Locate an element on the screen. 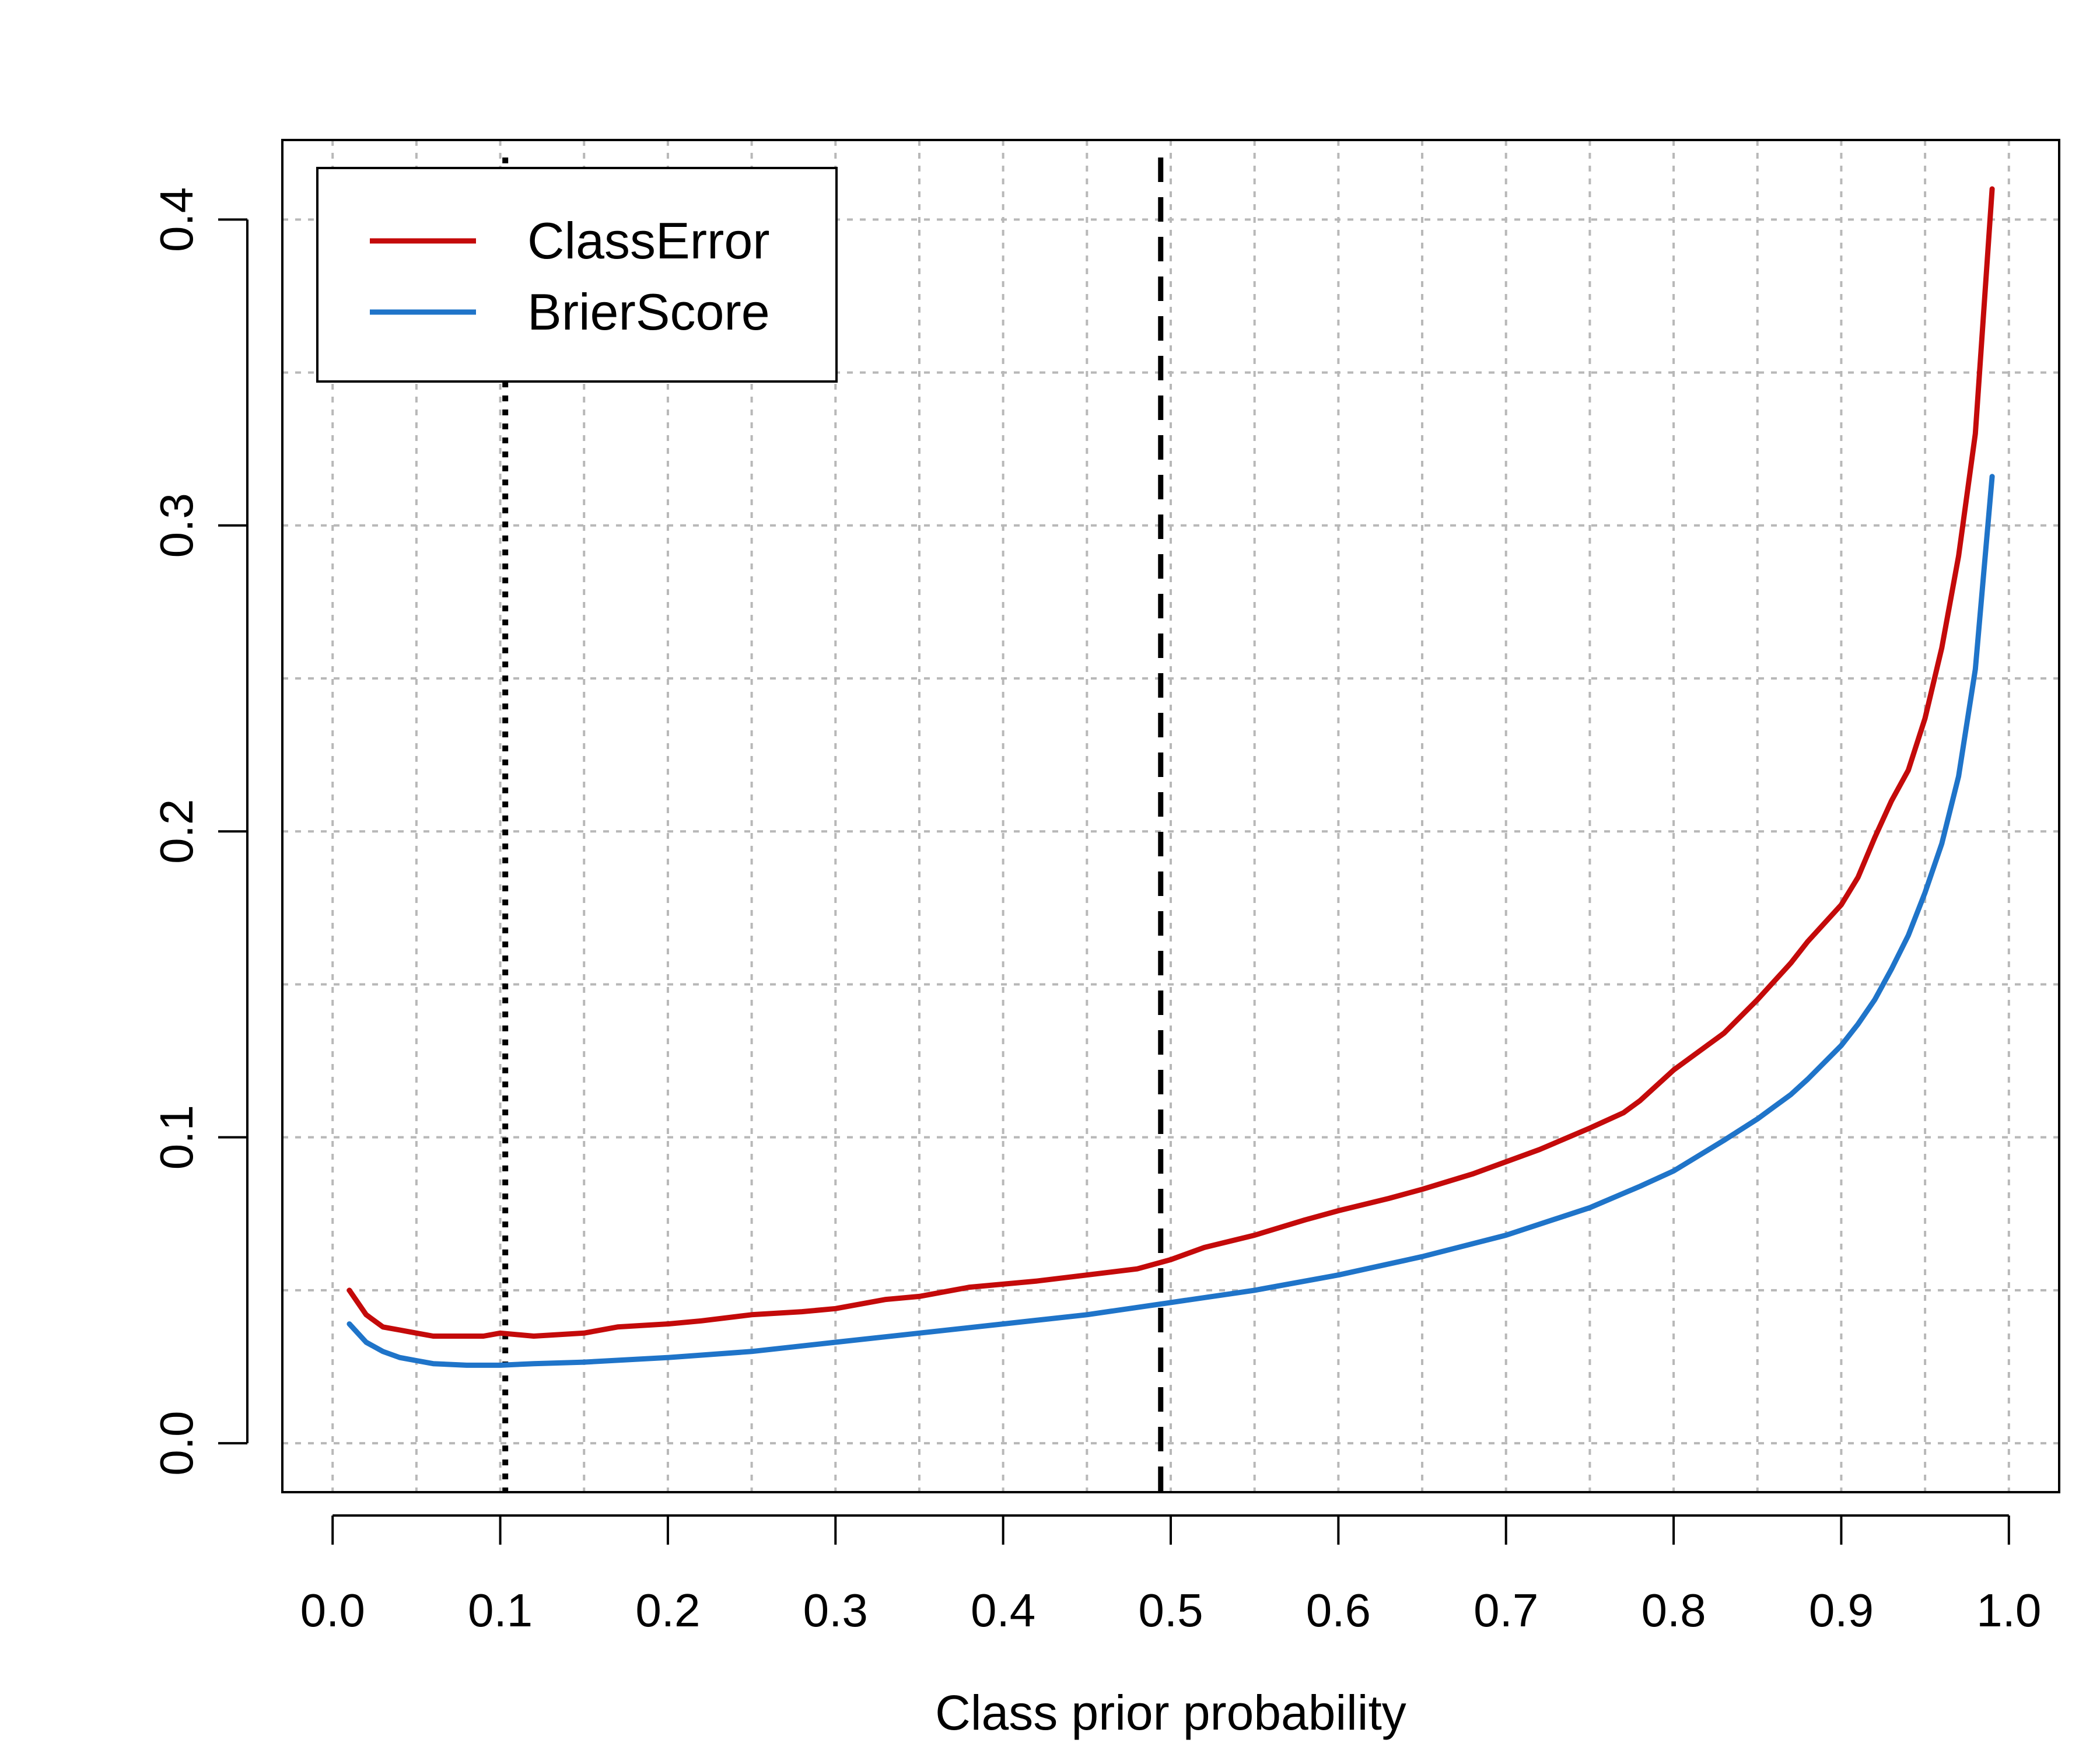 Image resolution: width=2100 pixels, height=1750 pixels. legend: ClassError BrierScore is located at coordinates (577, 275).